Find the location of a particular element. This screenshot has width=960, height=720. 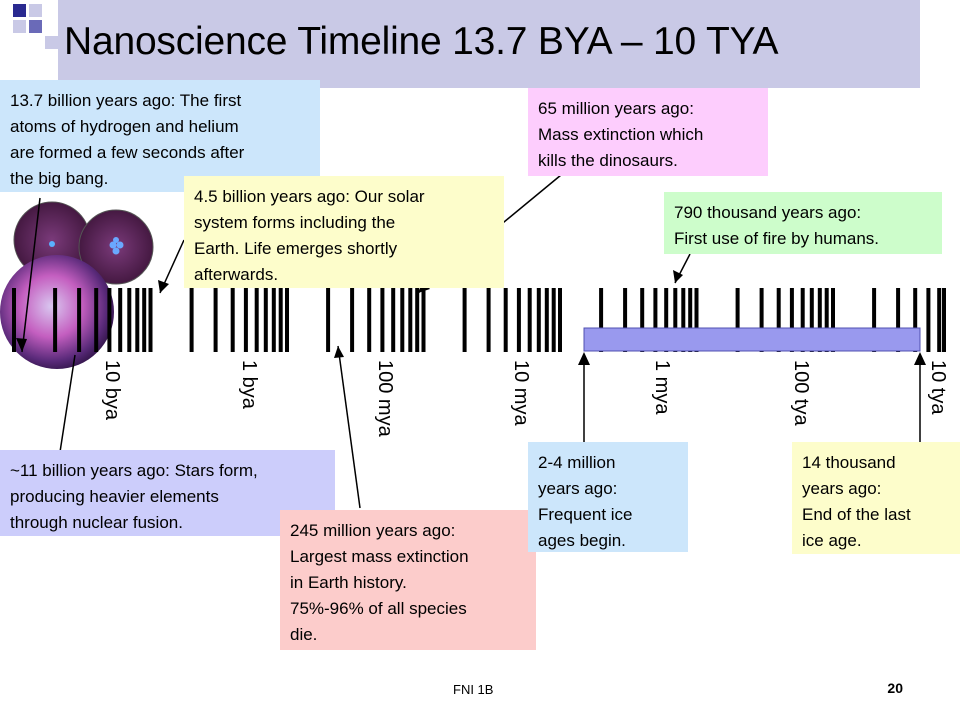

axis-label-10-mya: 10 mya is located at coordinates (521, 393).